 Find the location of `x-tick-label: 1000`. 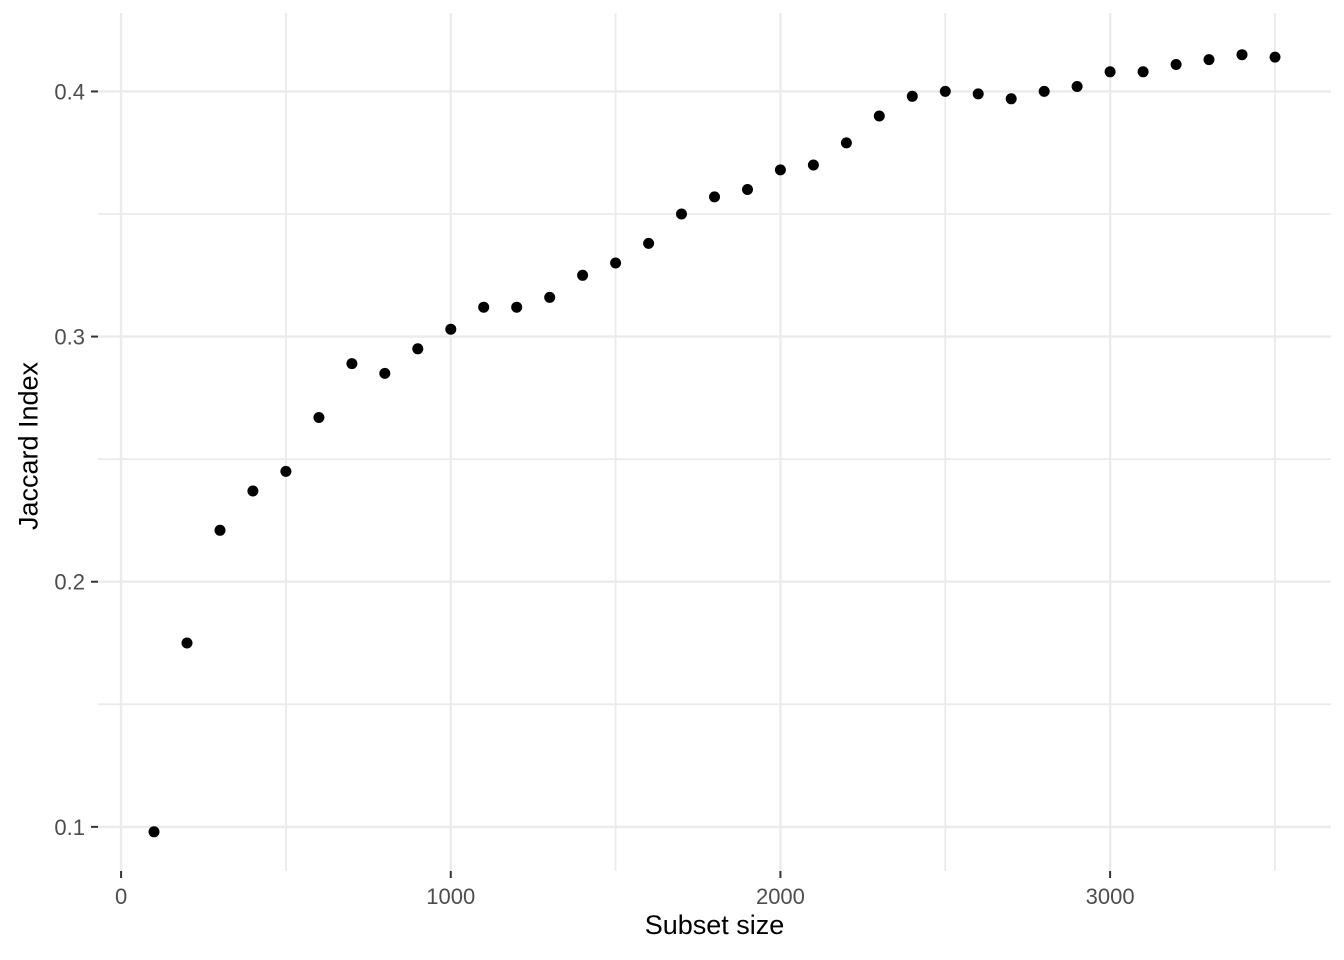

x-tick-label: 1000 is located at coordinates (450, 896).